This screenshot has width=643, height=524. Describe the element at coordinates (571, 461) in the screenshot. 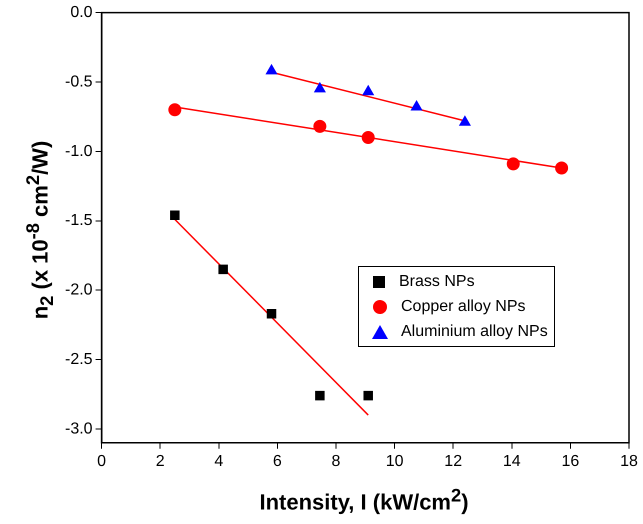

I see `x-tick-label: 16` at that location.